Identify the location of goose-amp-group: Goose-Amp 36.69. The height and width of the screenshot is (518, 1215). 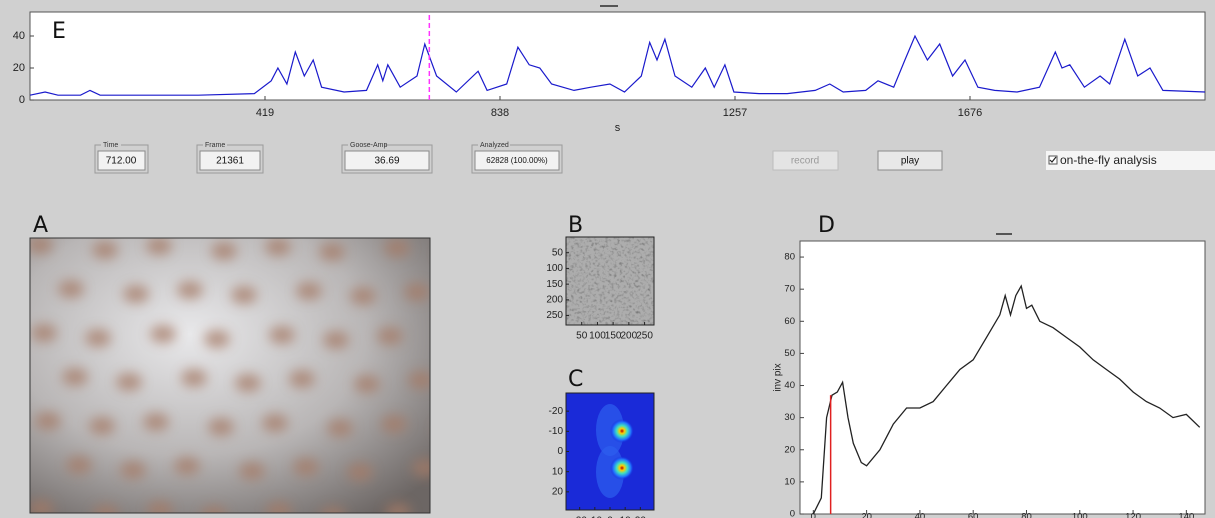
(387, 157).